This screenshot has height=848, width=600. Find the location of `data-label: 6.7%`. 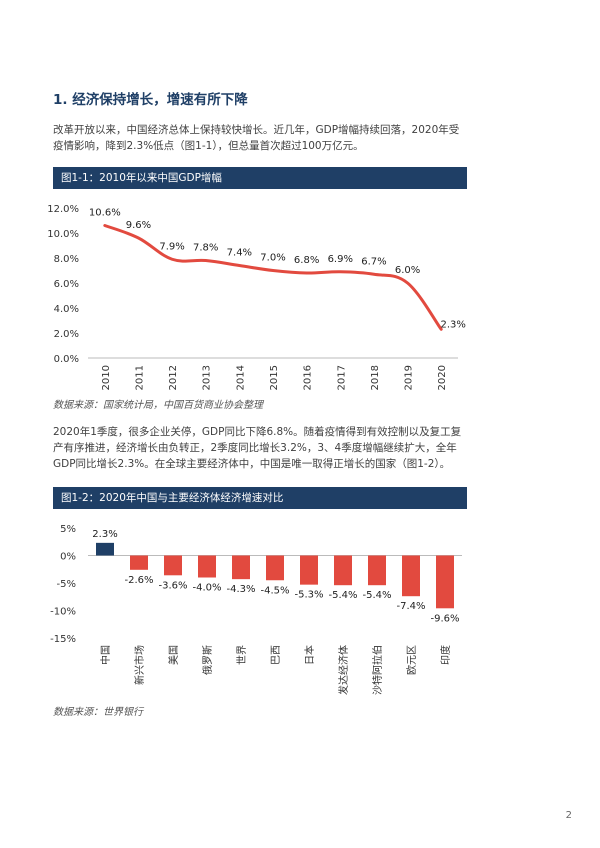

data-label: 6.7% is located at coordinates (373, 261).